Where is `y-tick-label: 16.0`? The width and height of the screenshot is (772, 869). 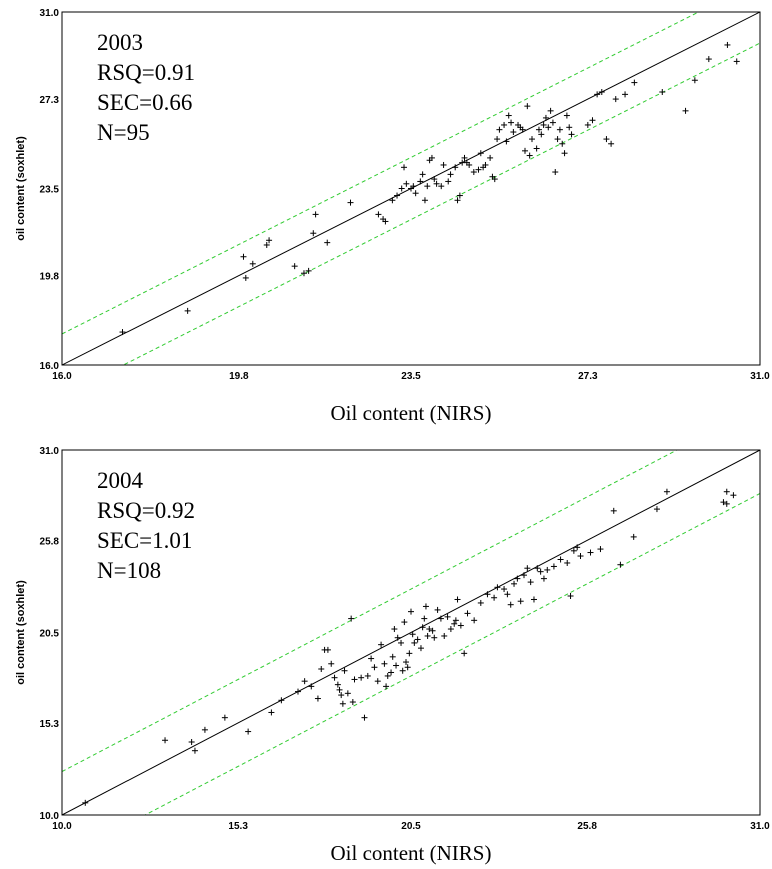 y-tick-label: 16.0 is located at coordinates (50, 366).